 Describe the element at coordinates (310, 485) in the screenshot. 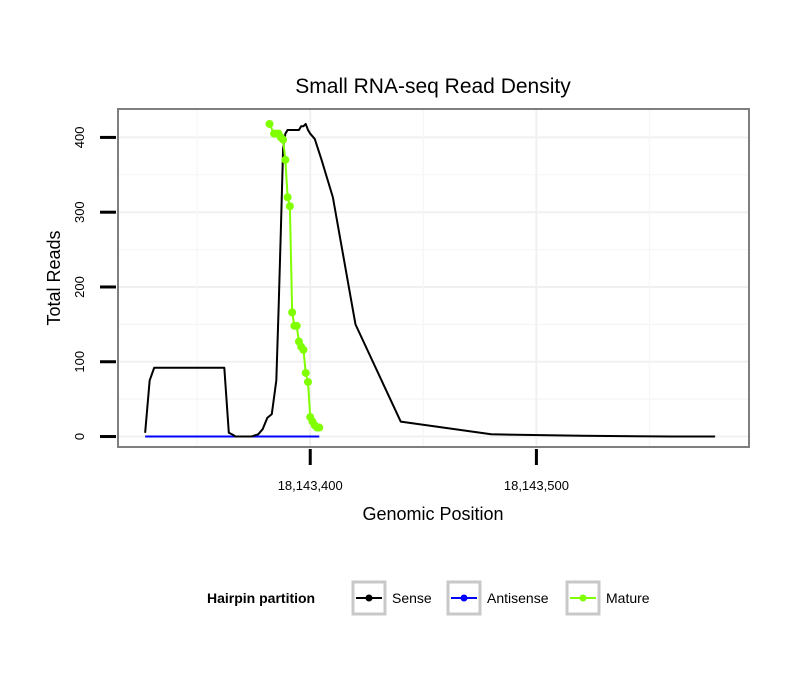

I see `x-tick-label: 18,143,400` at that location.